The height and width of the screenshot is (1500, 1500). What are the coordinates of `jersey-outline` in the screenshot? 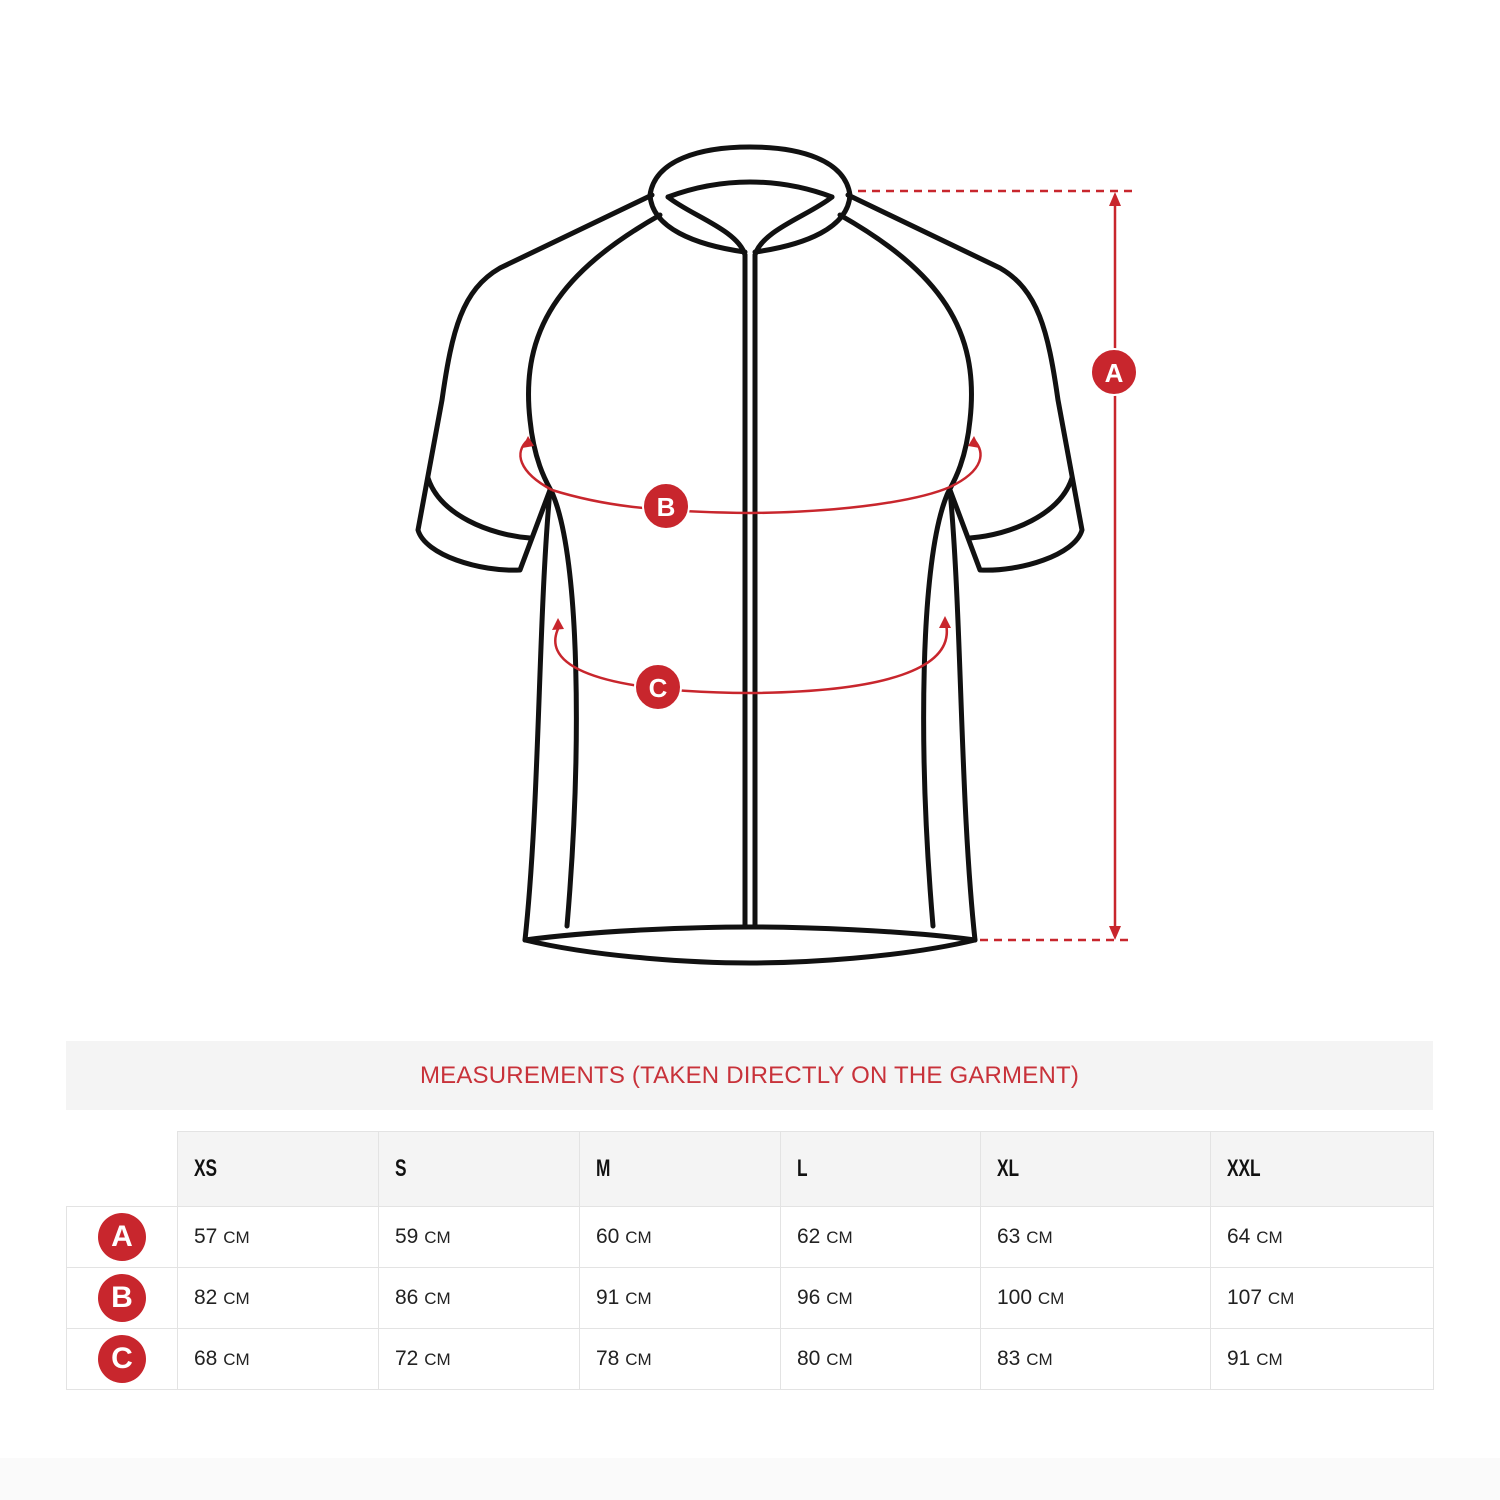 It's located at (584, 555).